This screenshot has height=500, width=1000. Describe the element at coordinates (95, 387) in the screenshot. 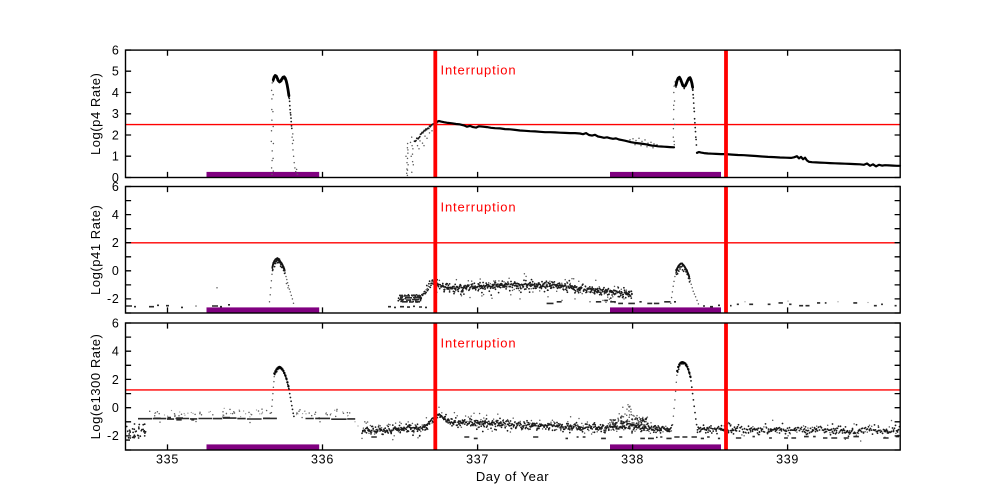

I see `svg-text: Log(e1300 Rate)` at that location.